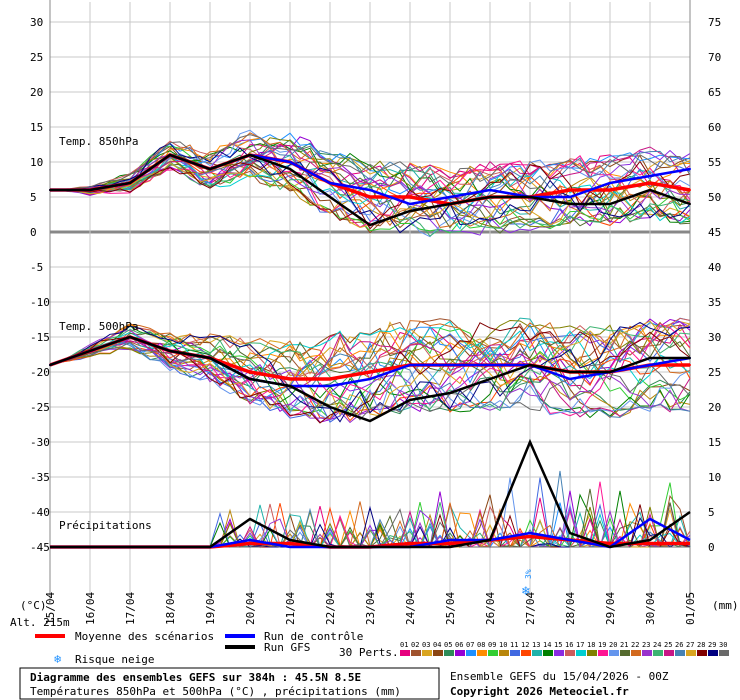 The width and height of the screenshot is (740, 700). I want to click on y-tick-label-right: 20, so click(714, 407).